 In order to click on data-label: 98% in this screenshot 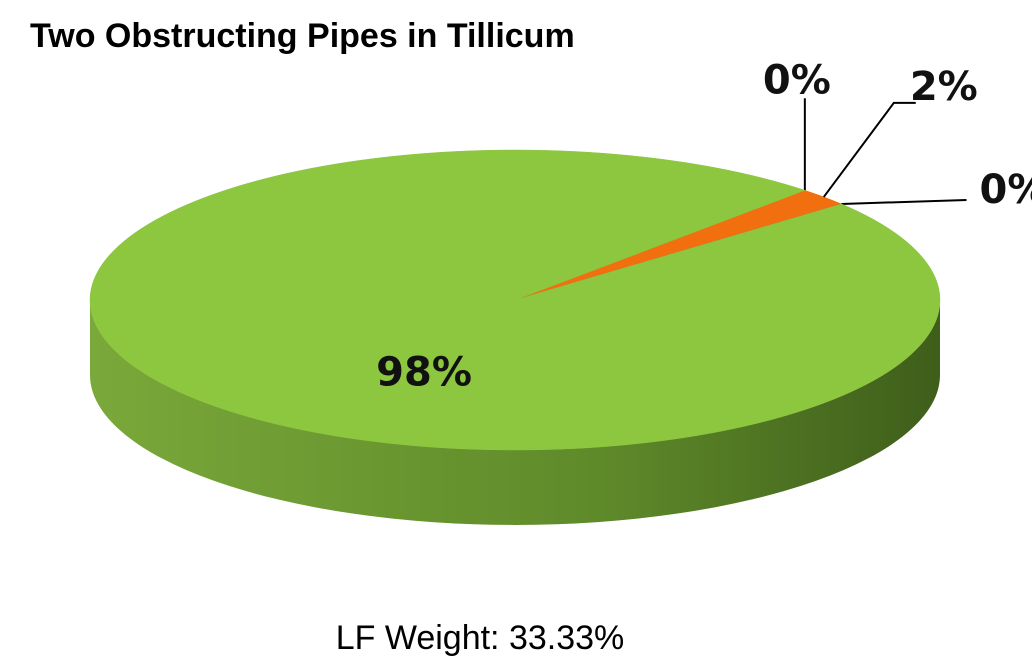, I will do `click(424, 372)`.